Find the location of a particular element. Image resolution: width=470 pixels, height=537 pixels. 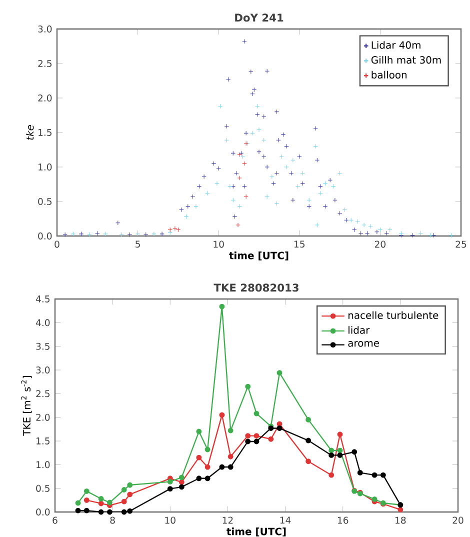

x-tick-label: 18 is located at coordinates (401, 520).